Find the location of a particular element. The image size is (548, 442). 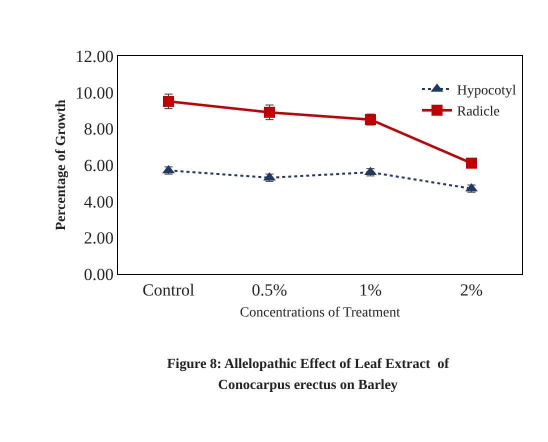

y-tick-label: 0.00 is located at coordinates (99, 274).